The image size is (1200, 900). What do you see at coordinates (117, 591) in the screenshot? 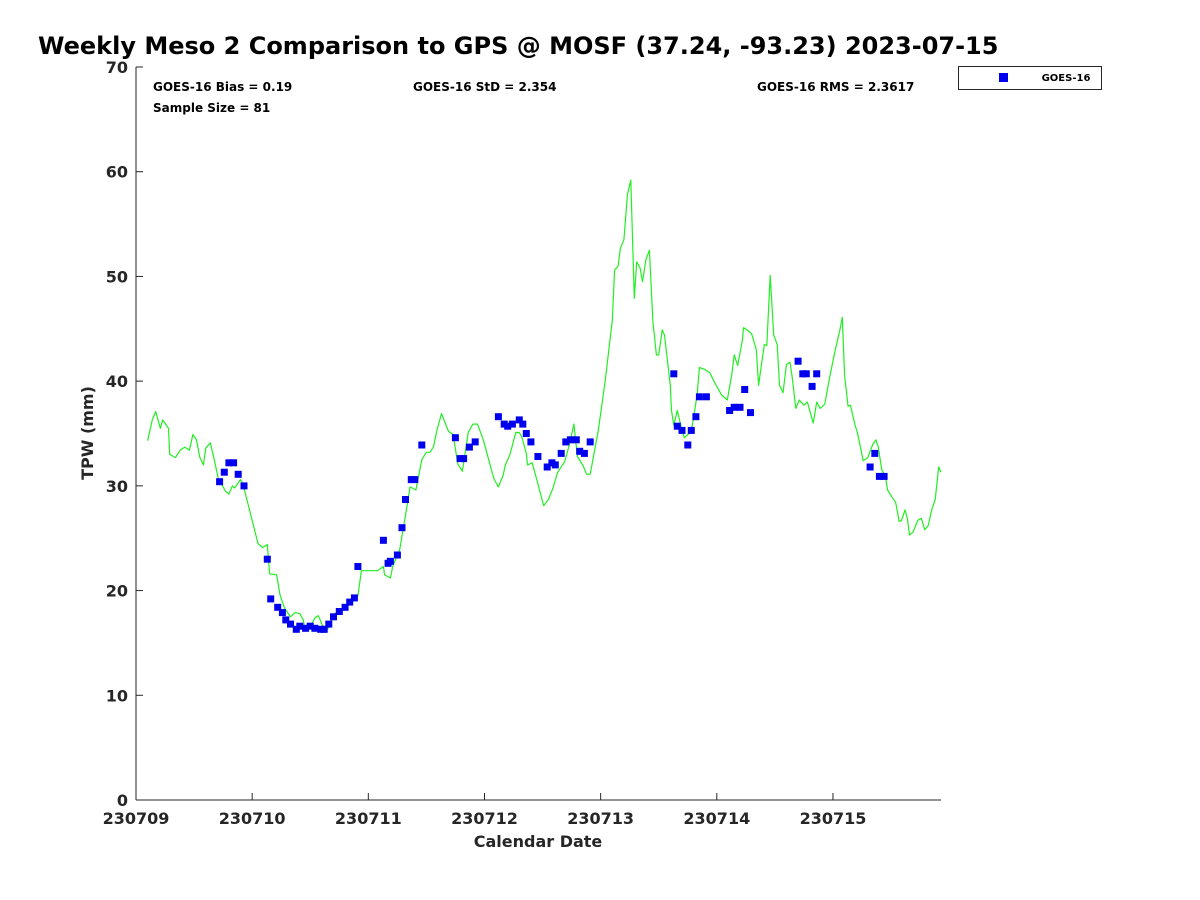
I see `y-tick-label: 20` at bounding box center [117, 591].